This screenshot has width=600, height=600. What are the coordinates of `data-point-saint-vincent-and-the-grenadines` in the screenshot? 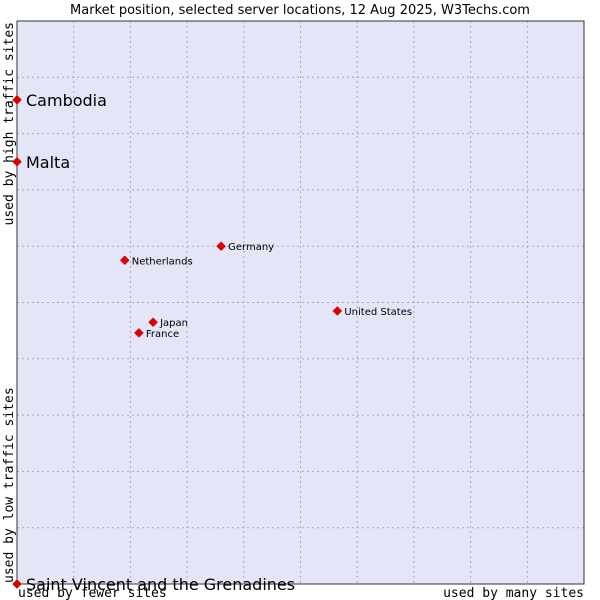 It's located at (17, 584).